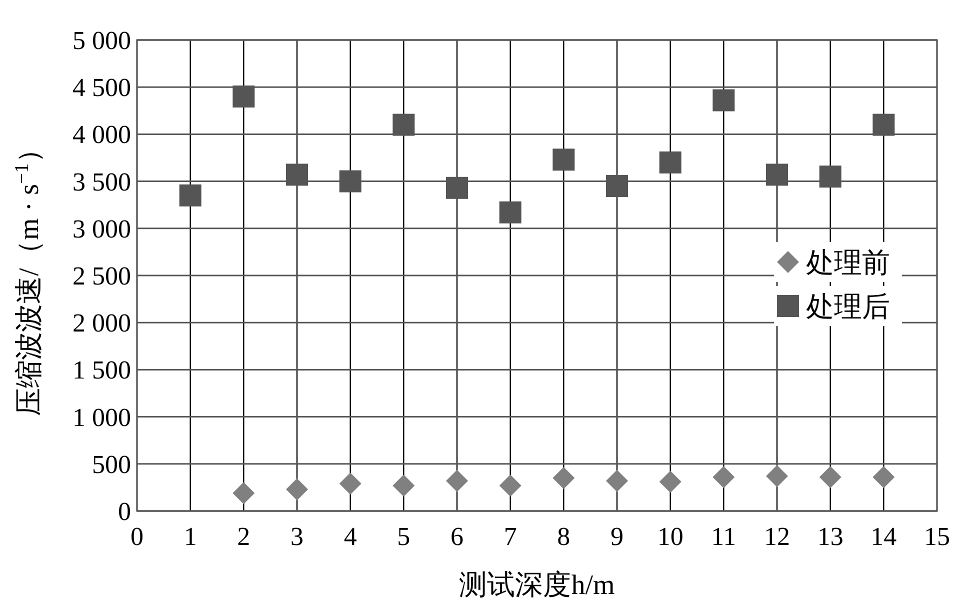 This screenshot has width=967, height=616. I want to click on x-tick-label: 14, so click(883, 536).